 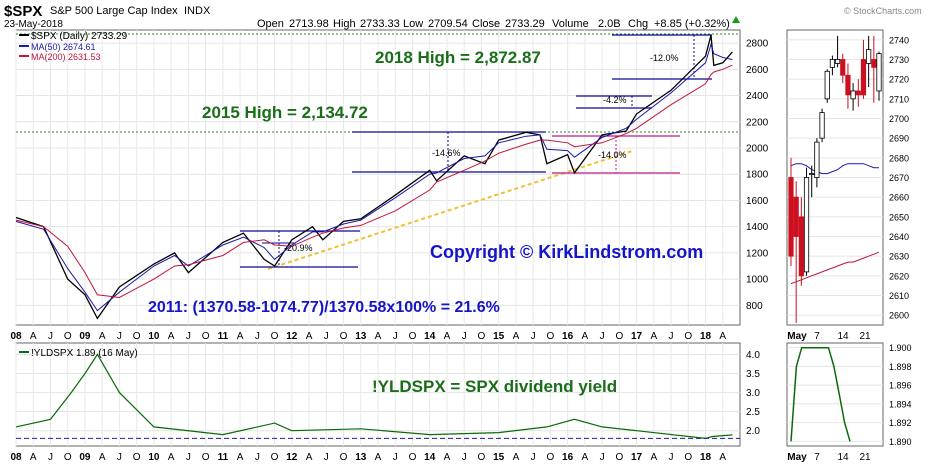 I want to click on y-tick-label: 1400, so click(x=757, y=227).